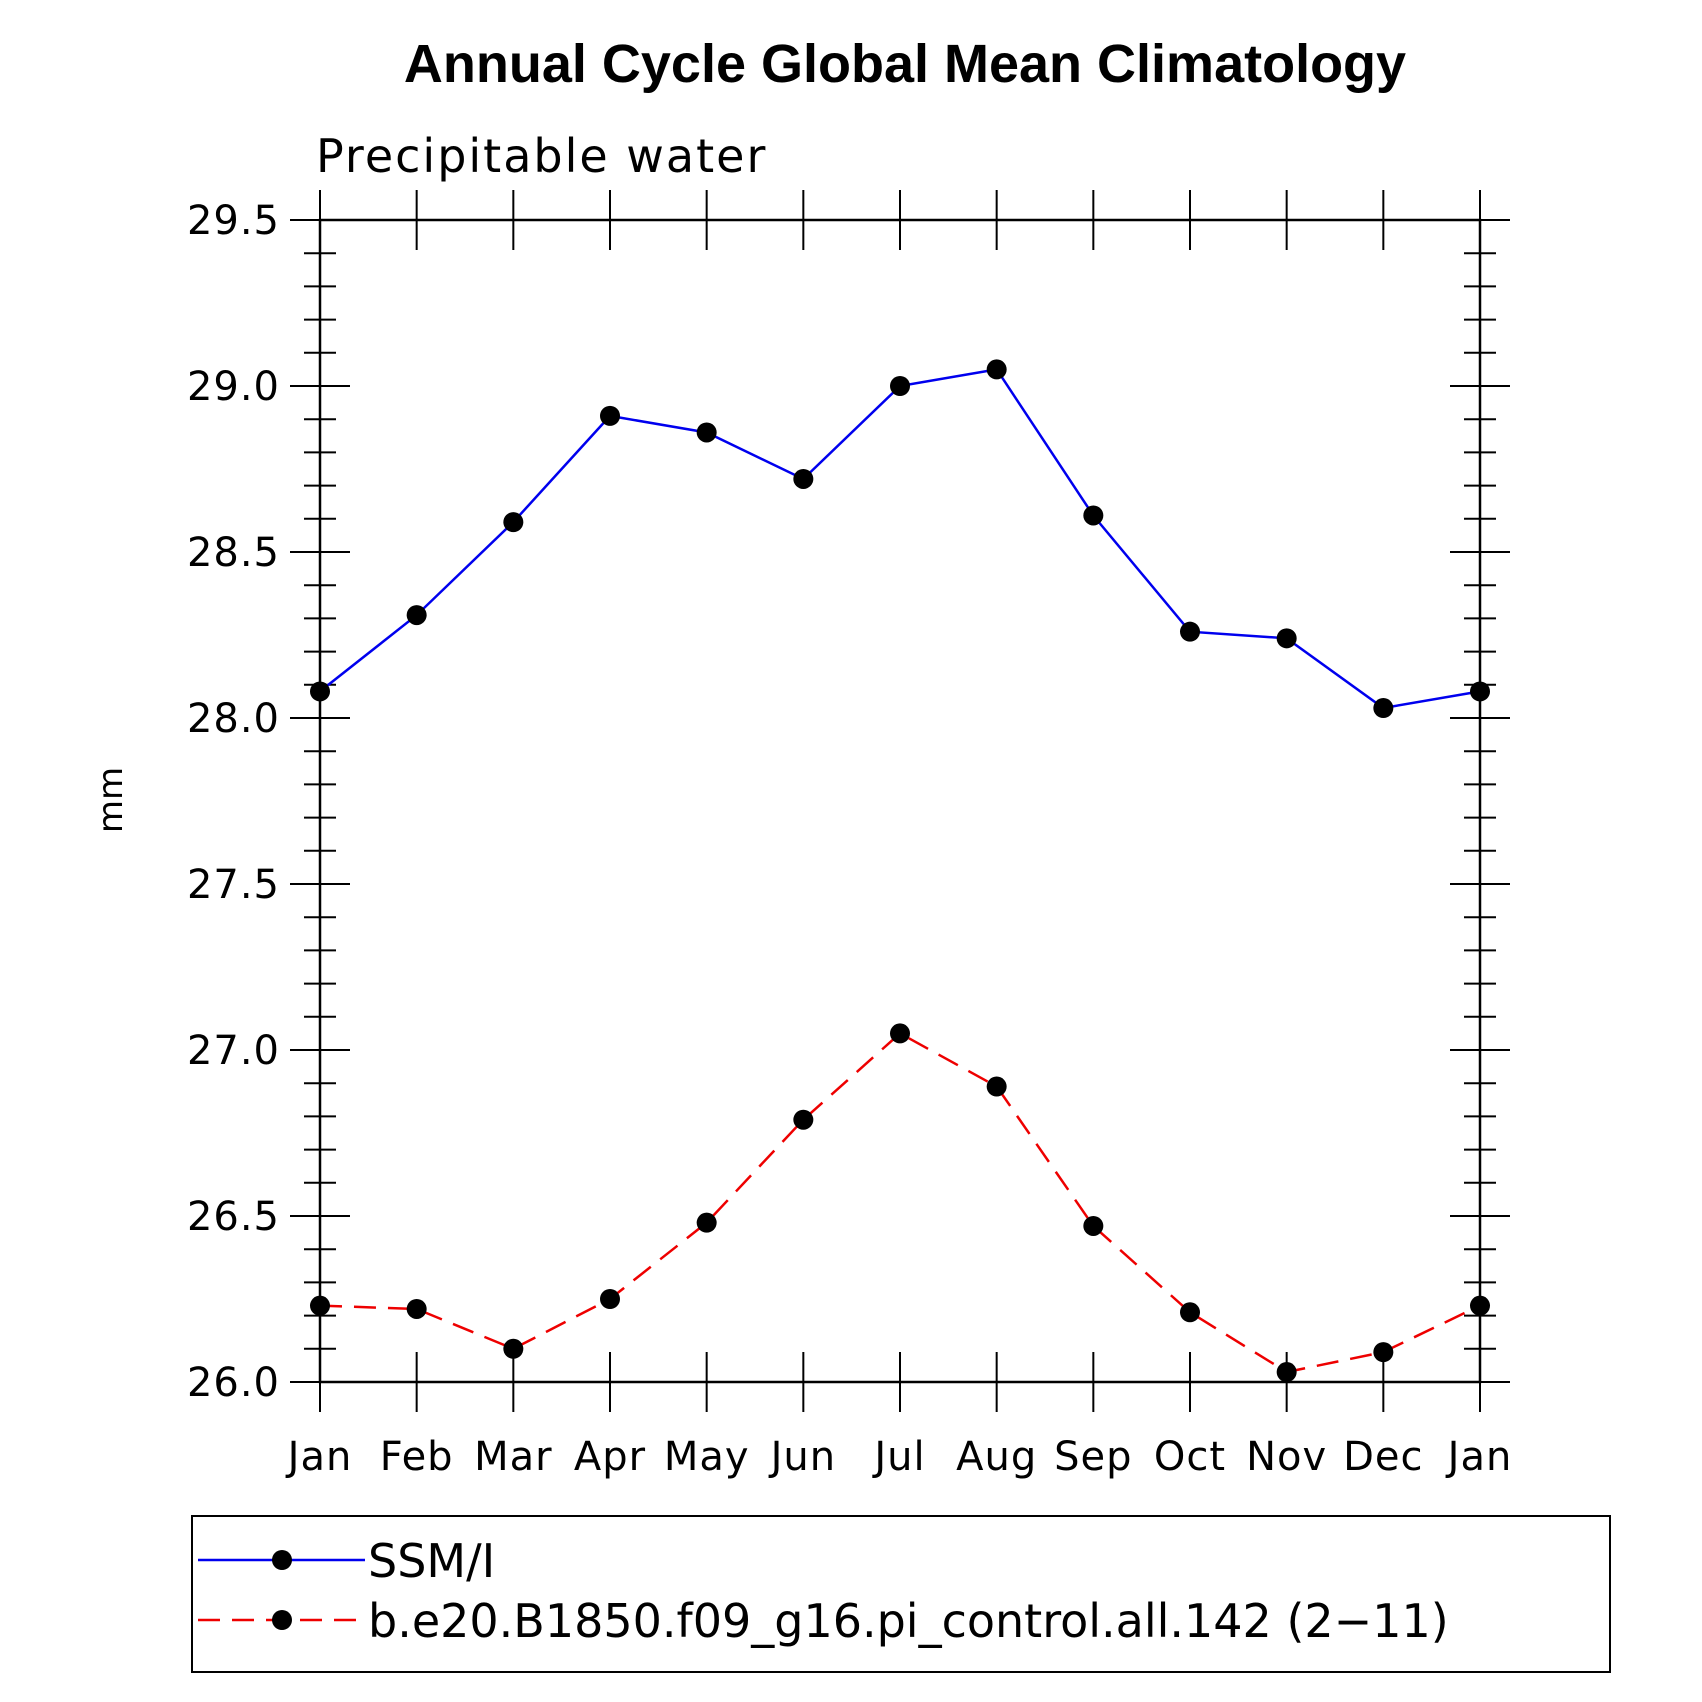 The height and width of the screenshot is (1702, 1702). I want to click on y-tick-label: 27.0, so click(233, 1051).